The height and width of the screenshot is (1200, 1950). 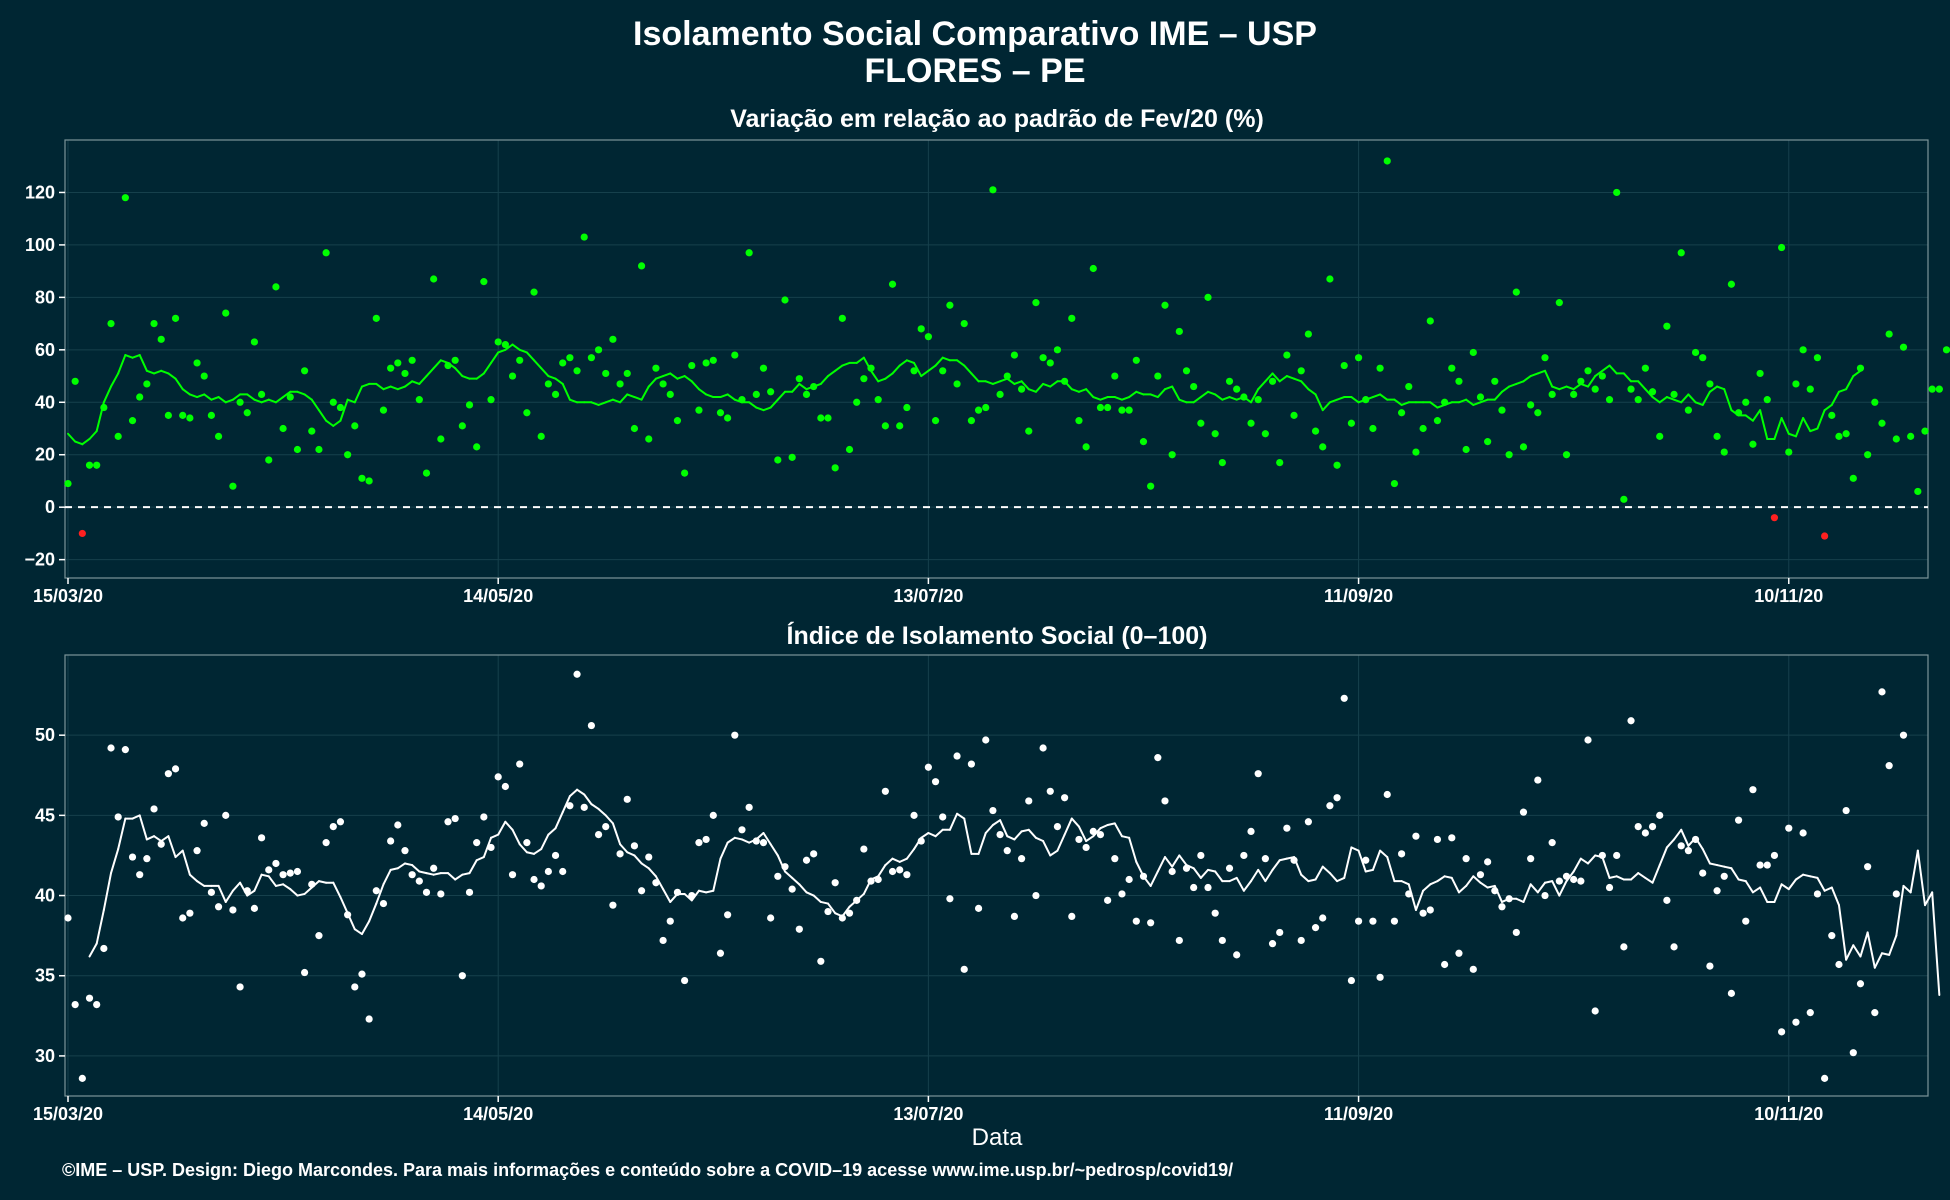 I want to click on x-tick-label: 10/11/20, so click(x=1788, y=596).